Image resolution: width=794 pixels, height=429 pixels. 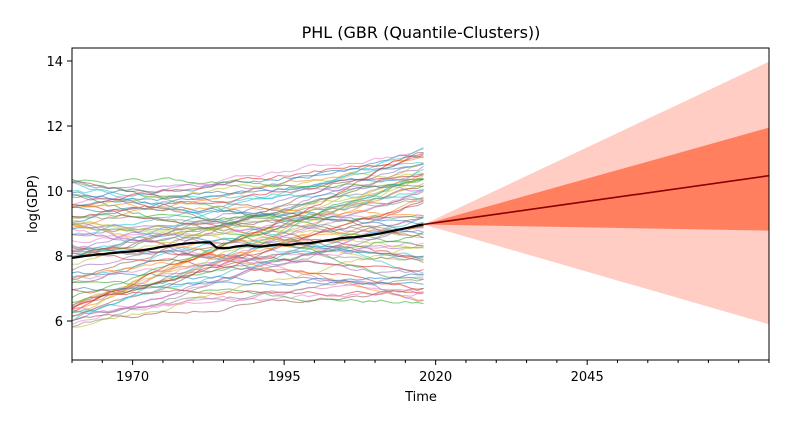 I want to click on forecast-median-line, so click(x=596, y=200).